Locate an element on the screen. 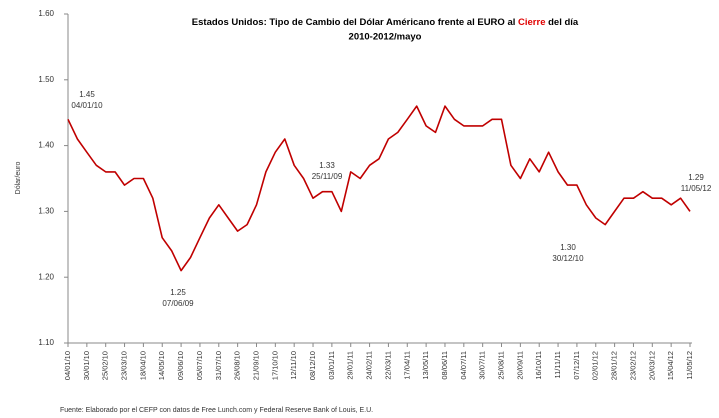  x-tick-label: 08/06/11 is located at coordinates (444, 365).